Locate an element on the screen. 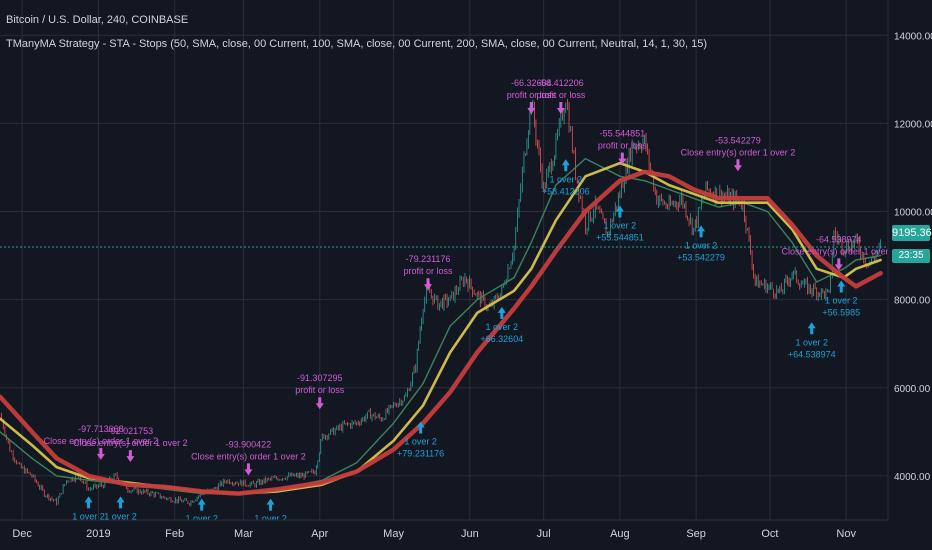 Image resolution: width=932 pixels, height=550 pixels. annotation-buy: 1 over 2 +55.544851 is located at coordinates (620, 224).